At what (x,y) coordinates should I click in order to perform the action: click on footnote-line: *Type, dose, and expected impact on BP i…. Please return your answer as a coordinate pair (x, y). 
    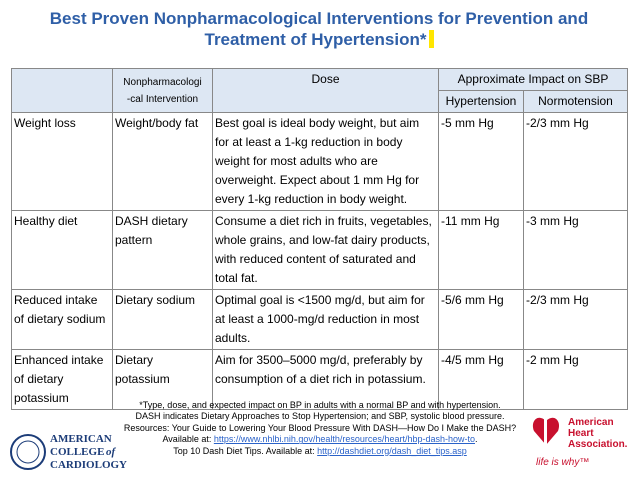
    Looking at the image, I should click on (320, 405).